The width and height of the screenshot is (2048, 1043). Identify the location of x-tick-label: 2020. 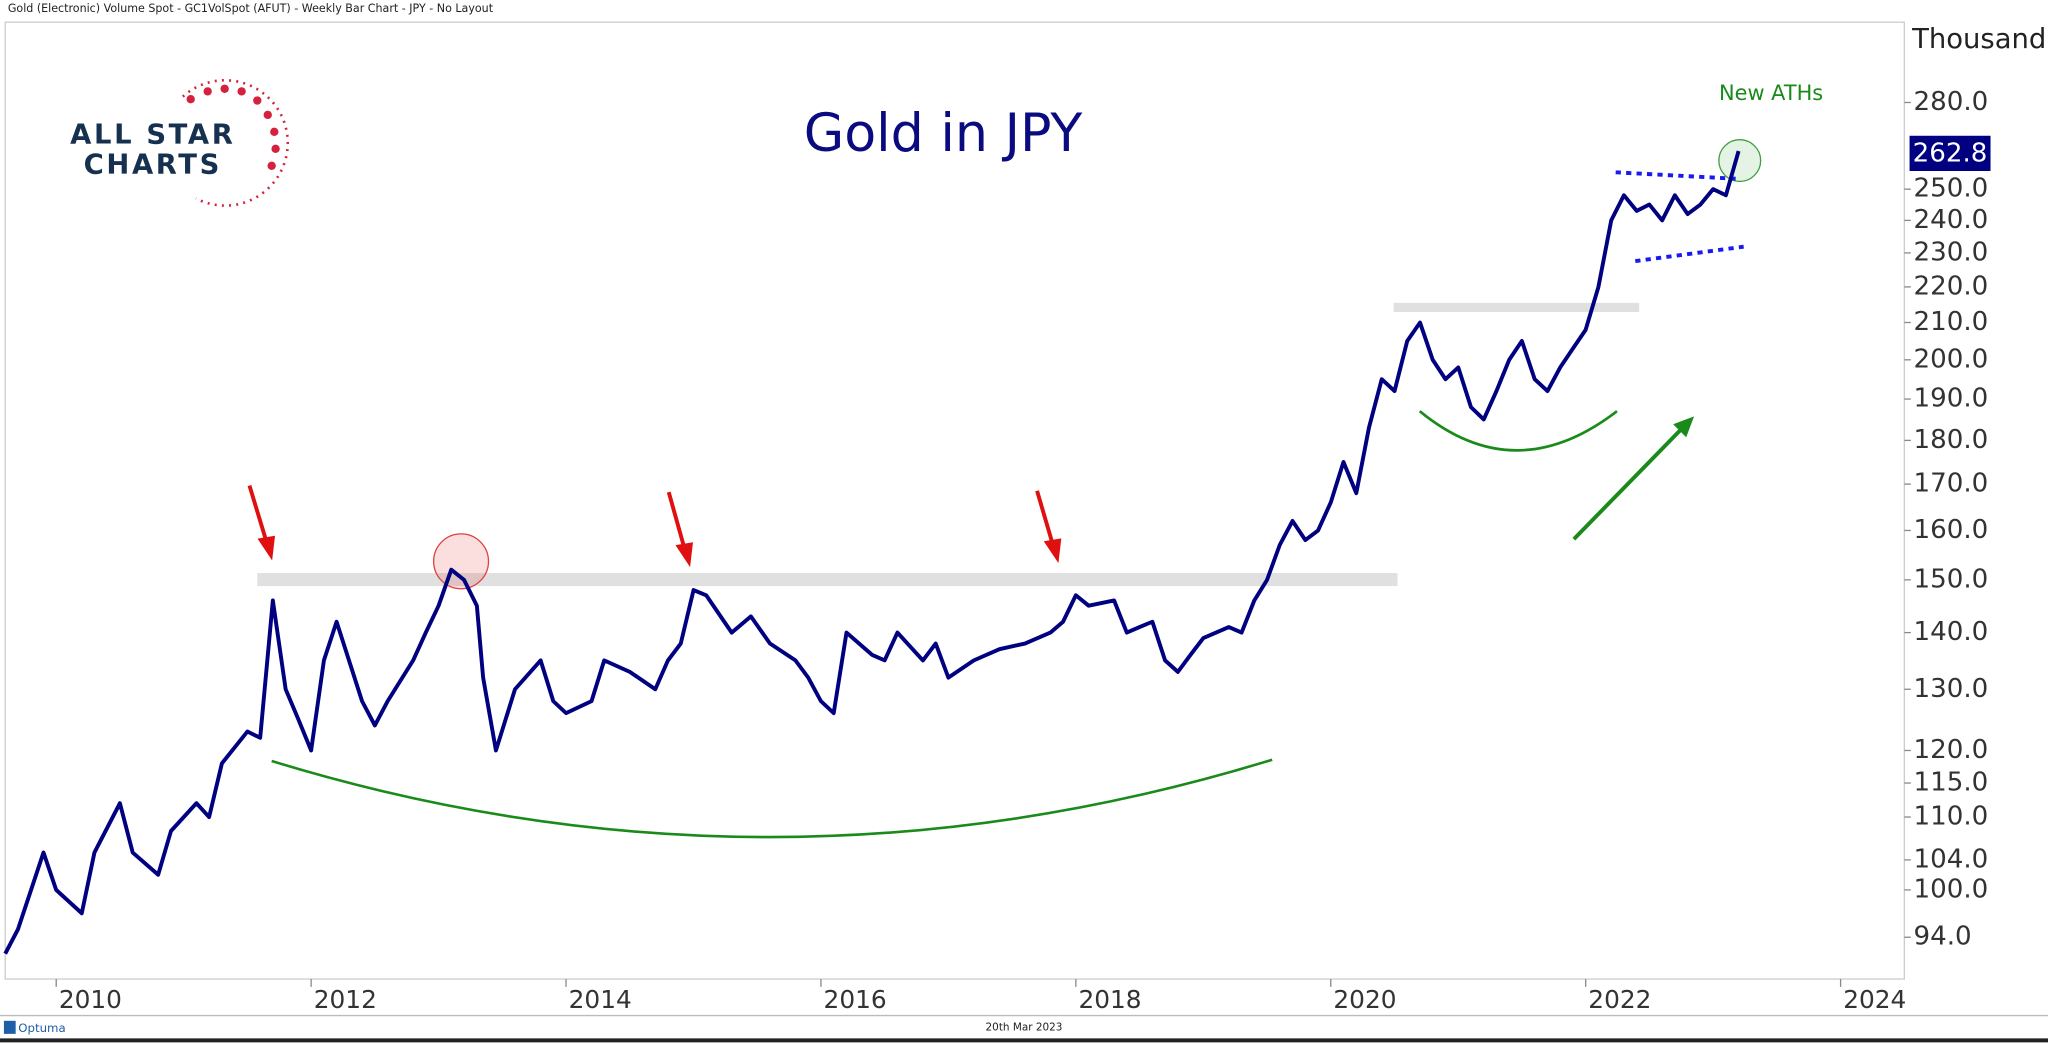
(1364, 999).